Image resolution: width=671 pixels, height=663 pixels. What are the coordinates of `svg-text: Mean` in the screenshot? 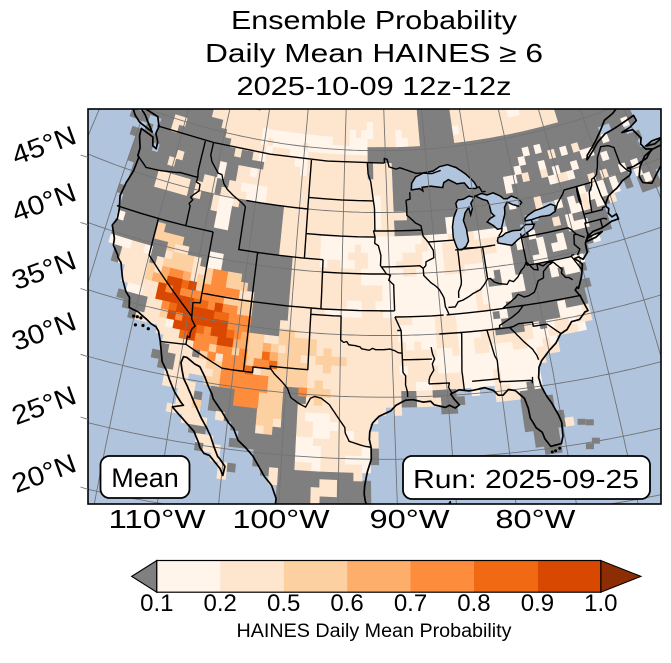 It's located at (145, 478).